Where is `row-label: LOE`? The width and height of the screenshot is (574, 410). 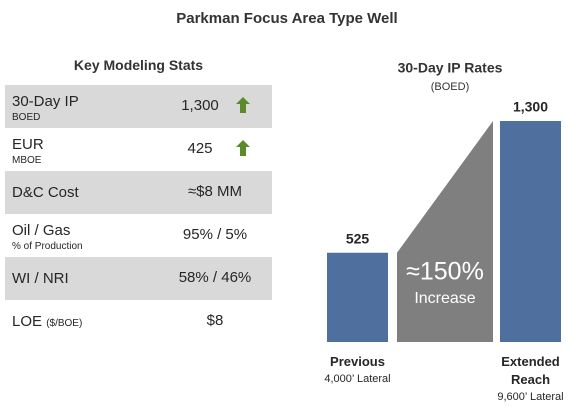
row-label: LOE is located at coordinates (27, 321).